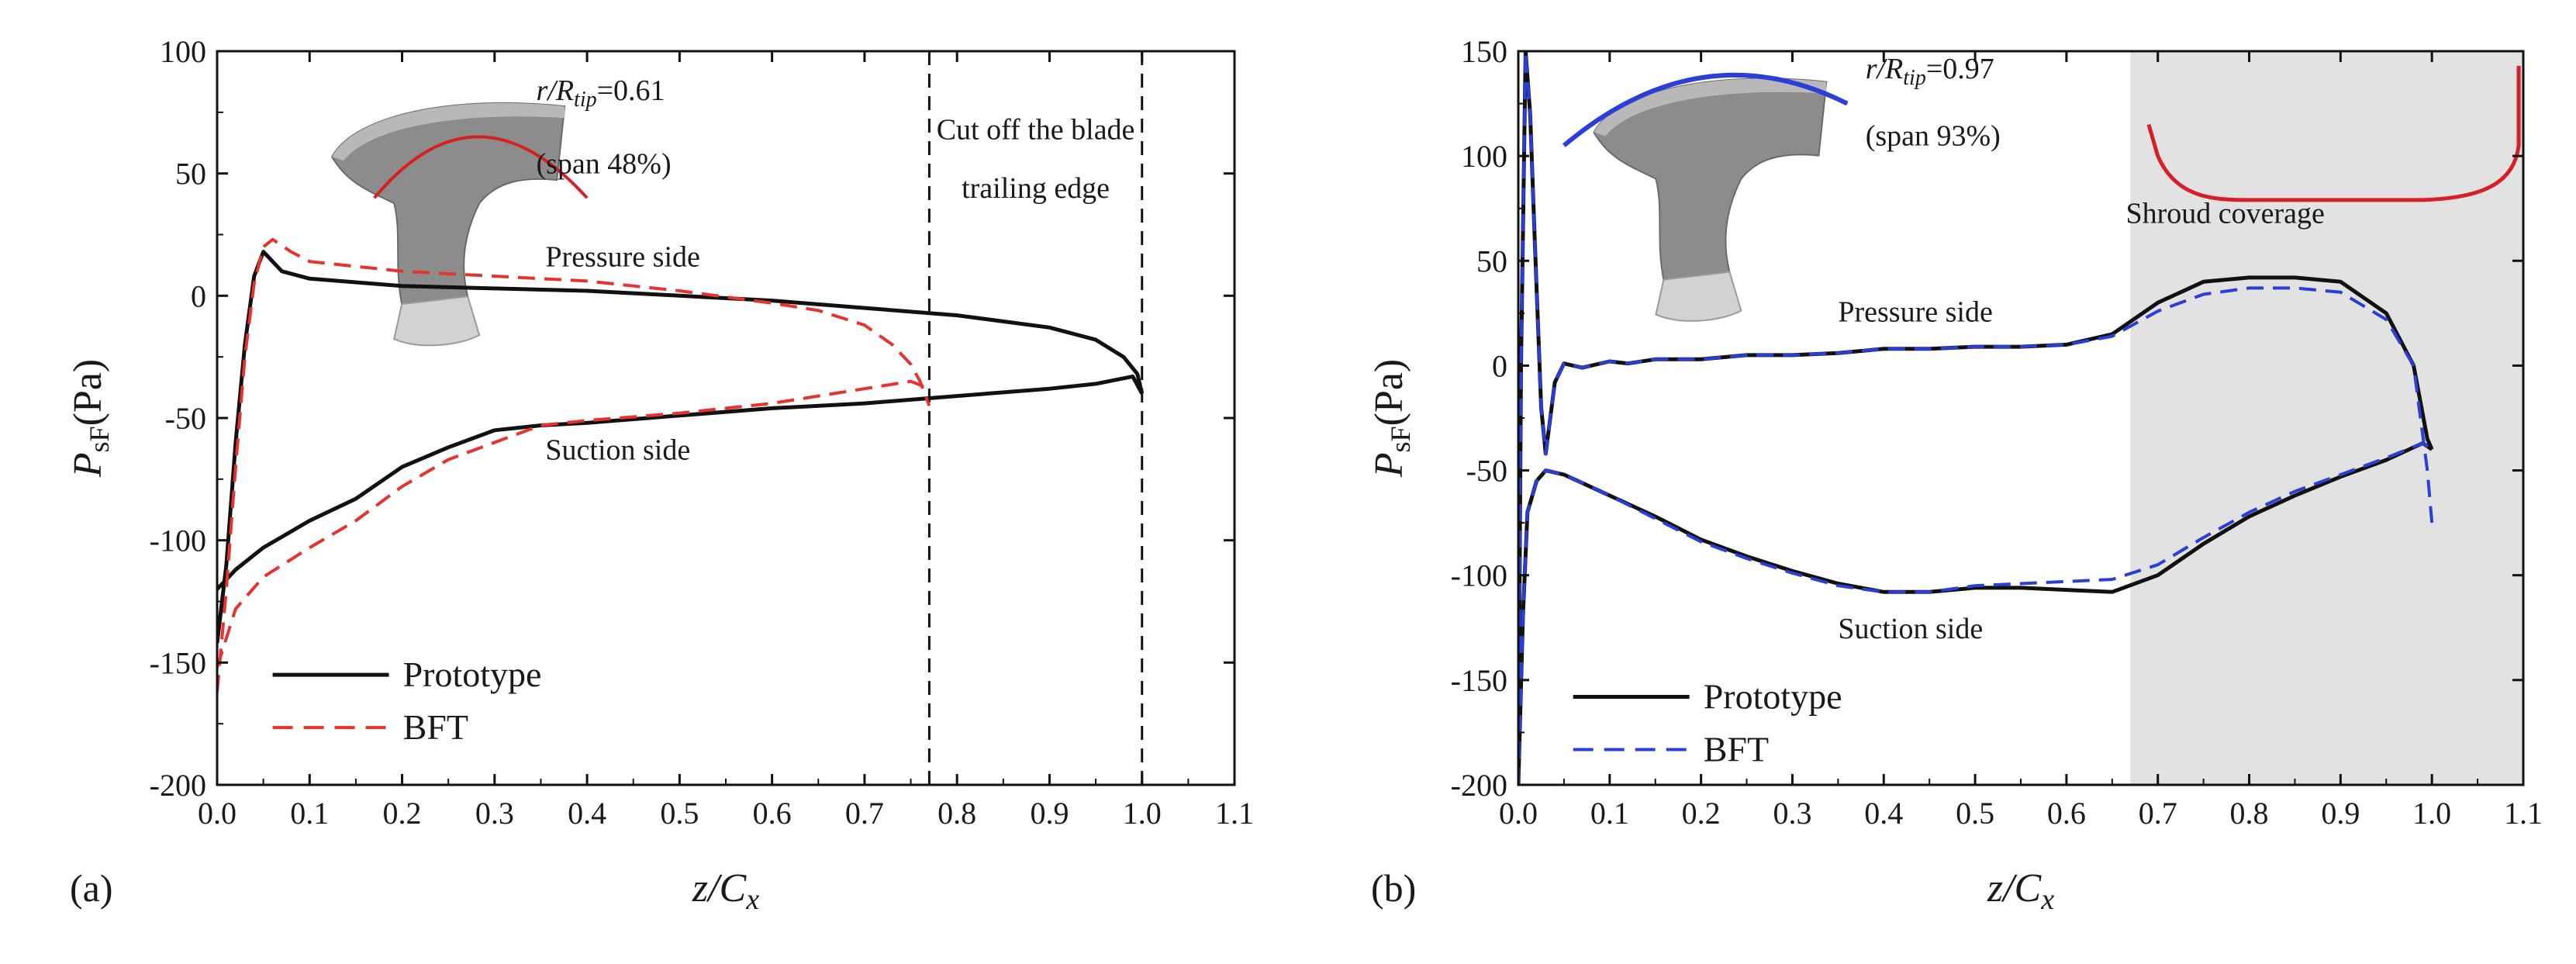  I want to click on blade-highlight, so click(448, 131).